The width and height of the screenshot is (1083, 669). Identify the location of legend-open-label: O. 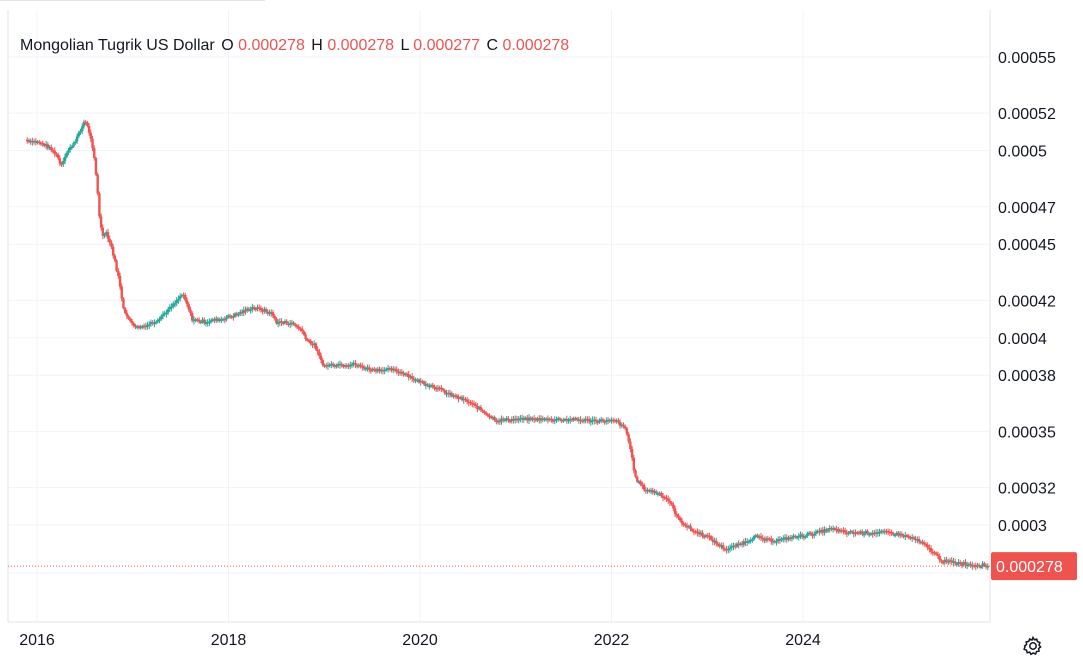
(227, 45).